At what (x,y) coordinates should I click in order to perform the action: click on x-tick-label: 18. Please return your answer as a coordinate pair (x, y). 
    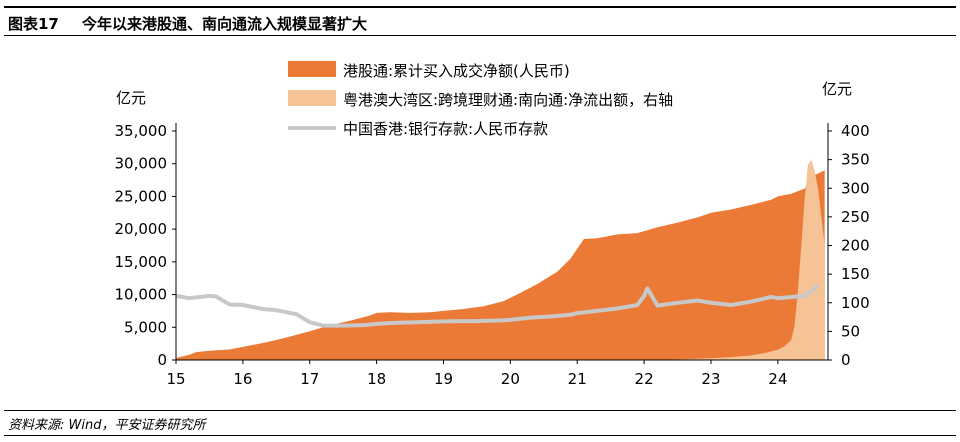
    Looking at the image, I should click on (376, 379).